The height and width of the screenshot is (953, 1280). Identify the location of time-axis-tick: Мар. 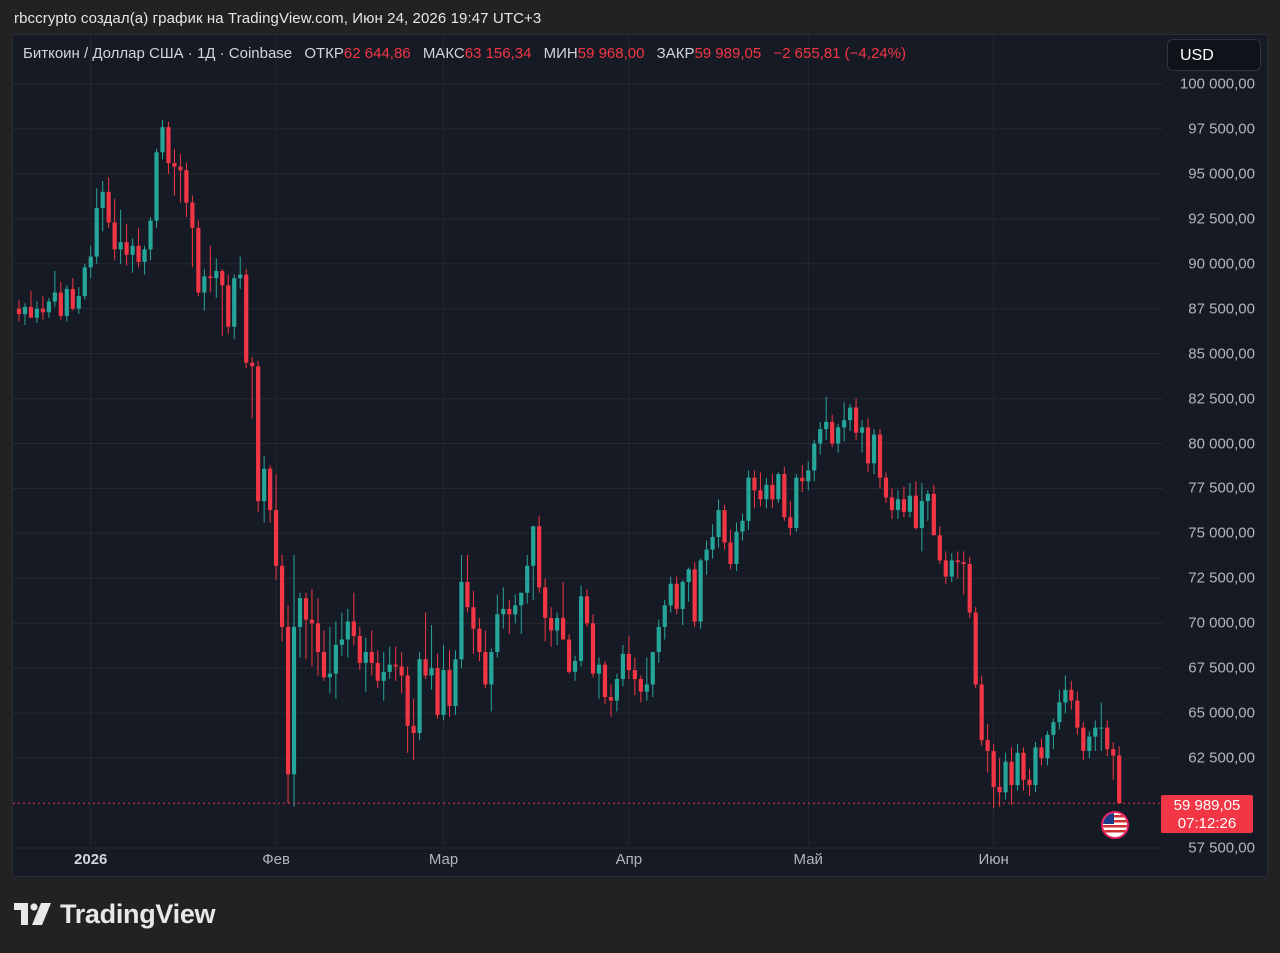
(443, 859).